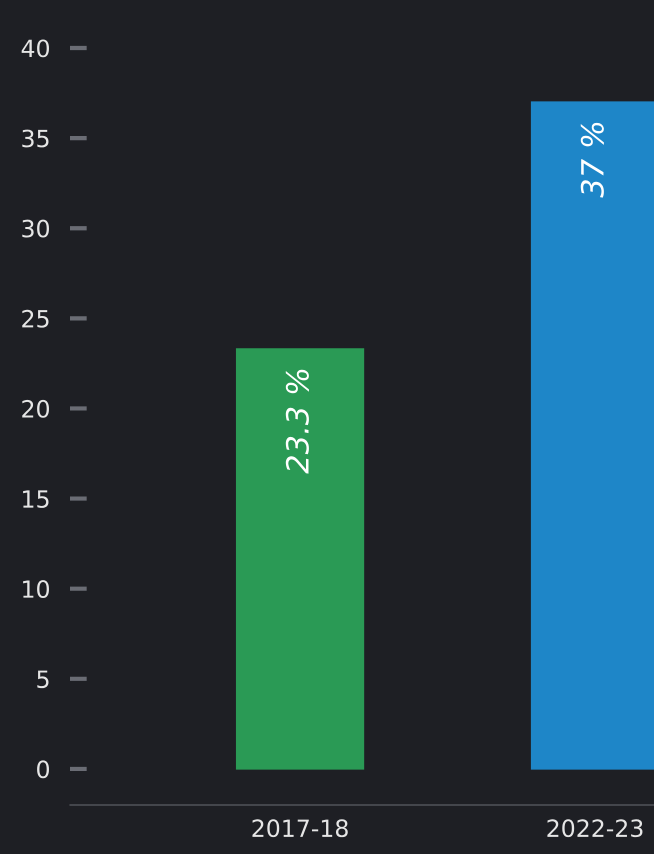 Image resolution: width=654 pixels, height=854 pixels. What do you see at coordinates (43, 769) in the screenshot?
I see `y-tick-label: 0` at bounding box center [43, 769].